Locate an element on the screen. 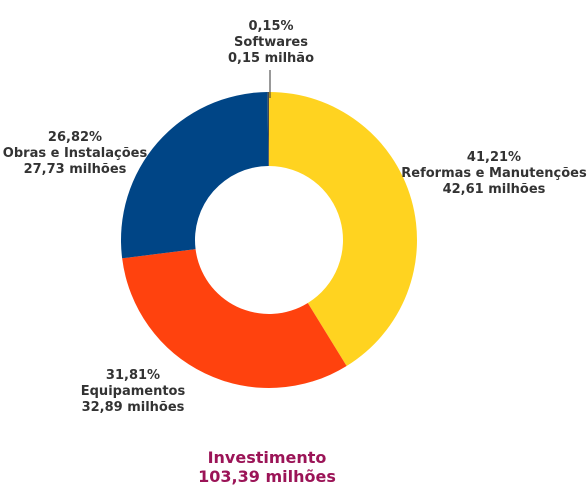  donut-slice-reformas-e-manuten-es is located at coordinates (343, 229).